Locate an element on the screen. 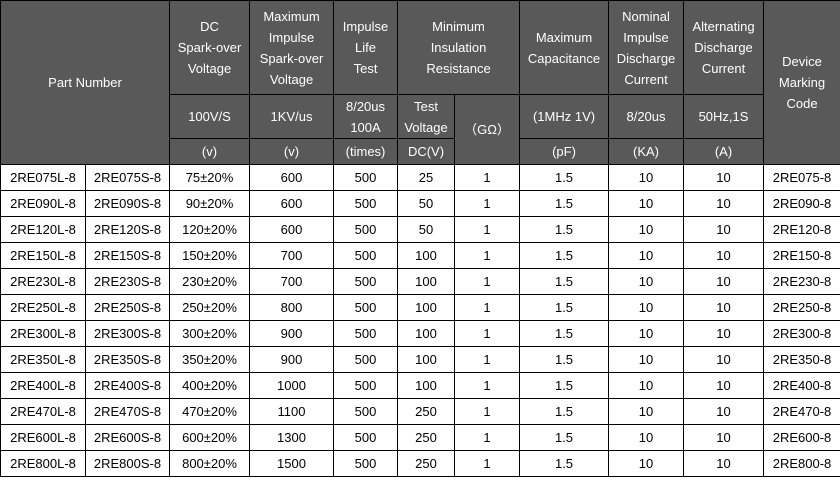 Image resolution: width=840 pixels, height=502 pixels. header-max-impulse-sparkover: Maximum Impulse Spark-over Voltage is located at coordinates (292, 47).